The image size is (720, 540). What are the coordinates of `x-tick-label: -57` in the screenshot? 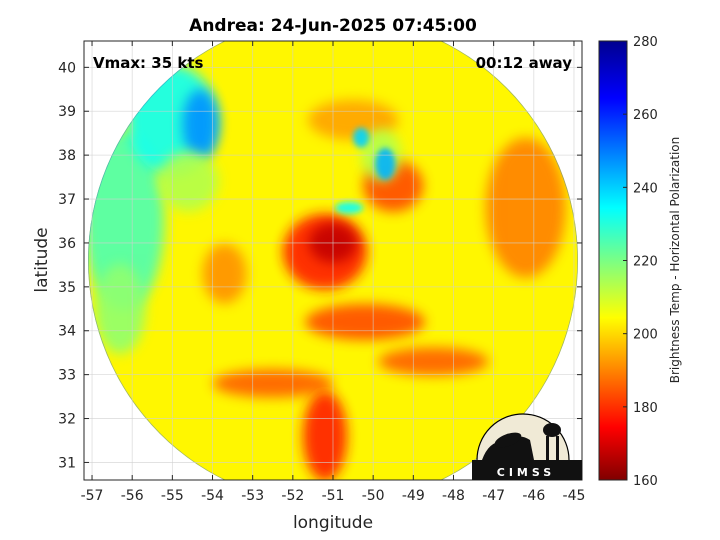 It's located at (92, 496).